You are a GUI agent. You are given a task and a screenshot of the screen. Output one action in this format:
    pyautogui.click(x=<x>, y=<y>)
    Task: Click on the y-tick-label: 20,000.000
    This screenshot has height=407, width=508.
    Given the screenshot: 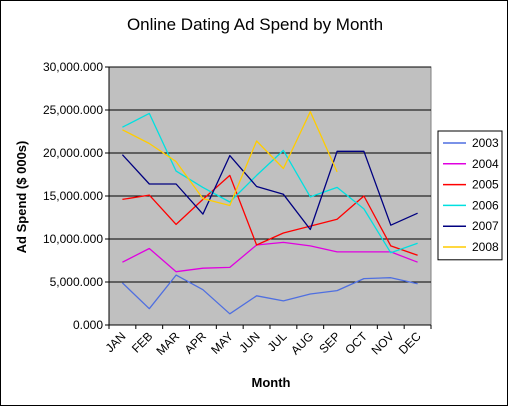 What is the action you would take?
    pyautogui.click(x=73, y=153)
    